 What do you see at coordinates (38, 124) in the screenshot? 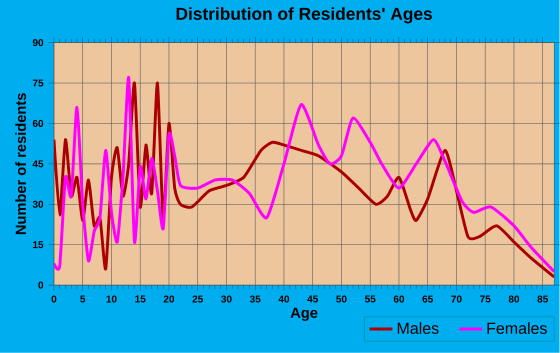
I see `y-tick-label: 60` at bounding box center [38, 124].